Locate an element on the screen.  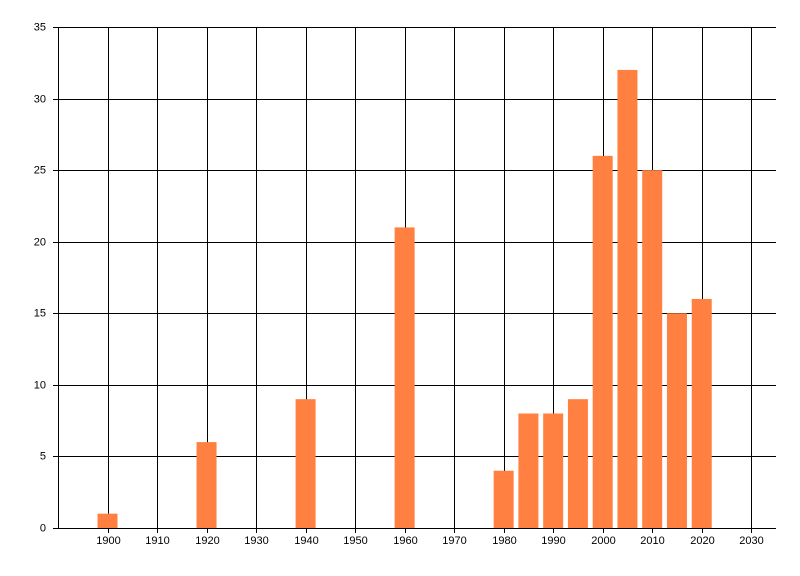
x-tick-label: 1950 is located at coordinates (355, 541).